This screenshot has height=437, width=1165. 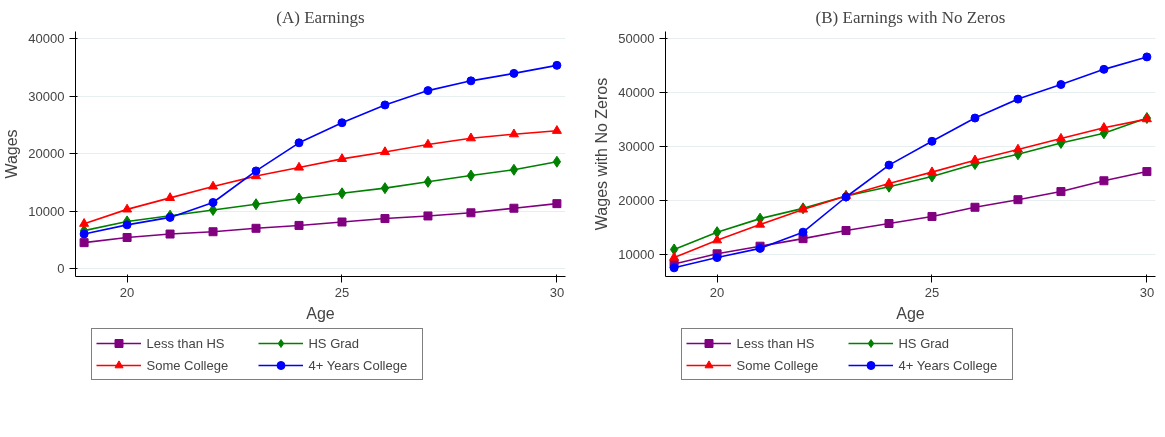 What do you see at coordinates (320, 17) in the screenshot?
I see `chart-title: (A) Earnings` at bounding box center [320, 17].